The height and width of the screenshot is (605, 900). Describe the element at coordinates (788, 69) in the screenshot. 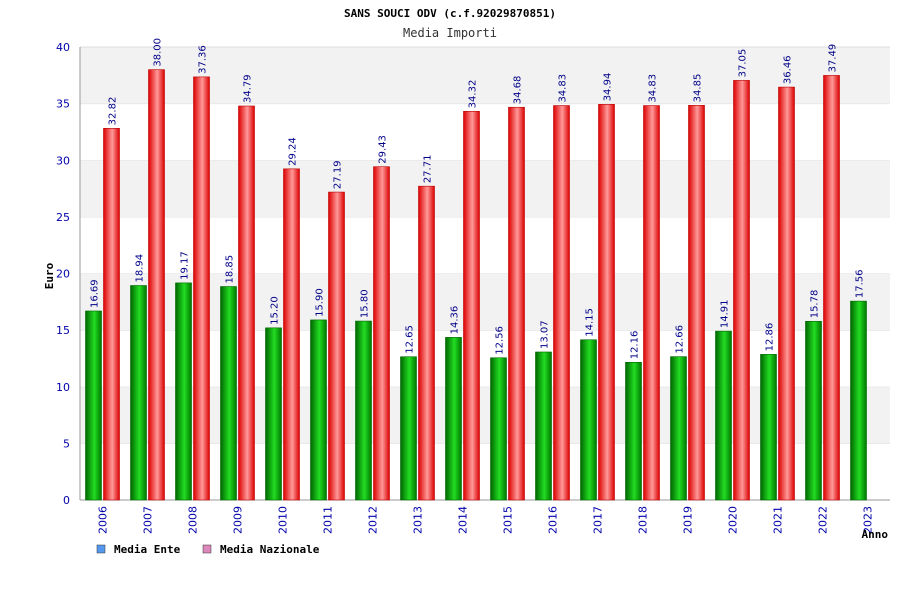

I see `data-label: 36.46` at that location.